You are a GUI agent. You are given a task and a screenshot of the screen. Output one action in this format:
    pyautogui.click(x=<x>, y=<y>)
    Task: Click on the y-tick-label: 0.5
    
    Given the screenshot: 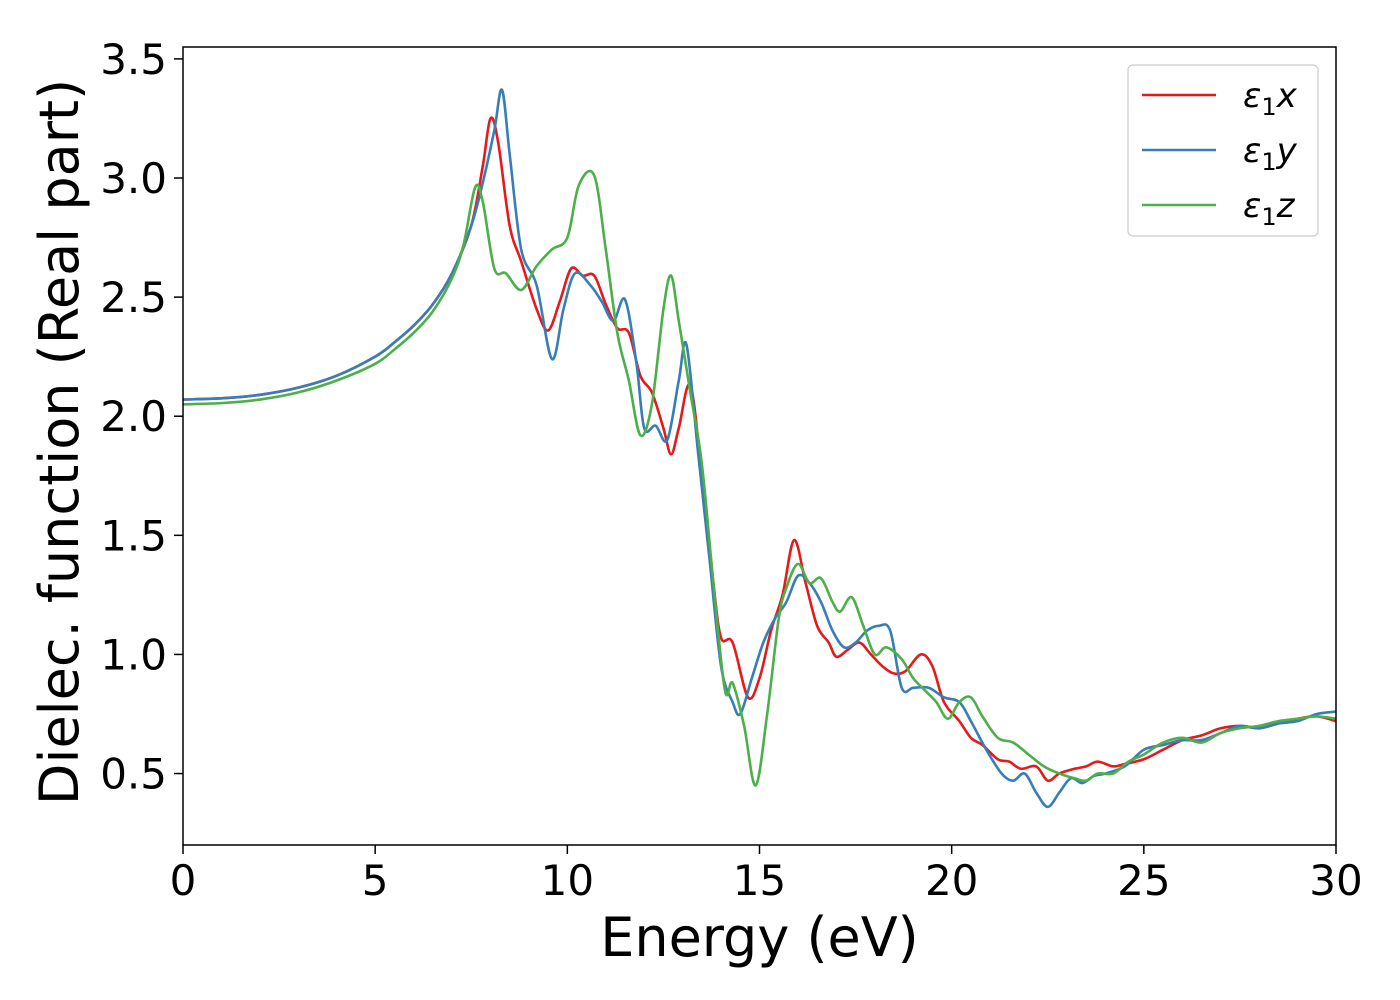 What is the action you would take?
    pyautogui.click(x=133, y=774)
    